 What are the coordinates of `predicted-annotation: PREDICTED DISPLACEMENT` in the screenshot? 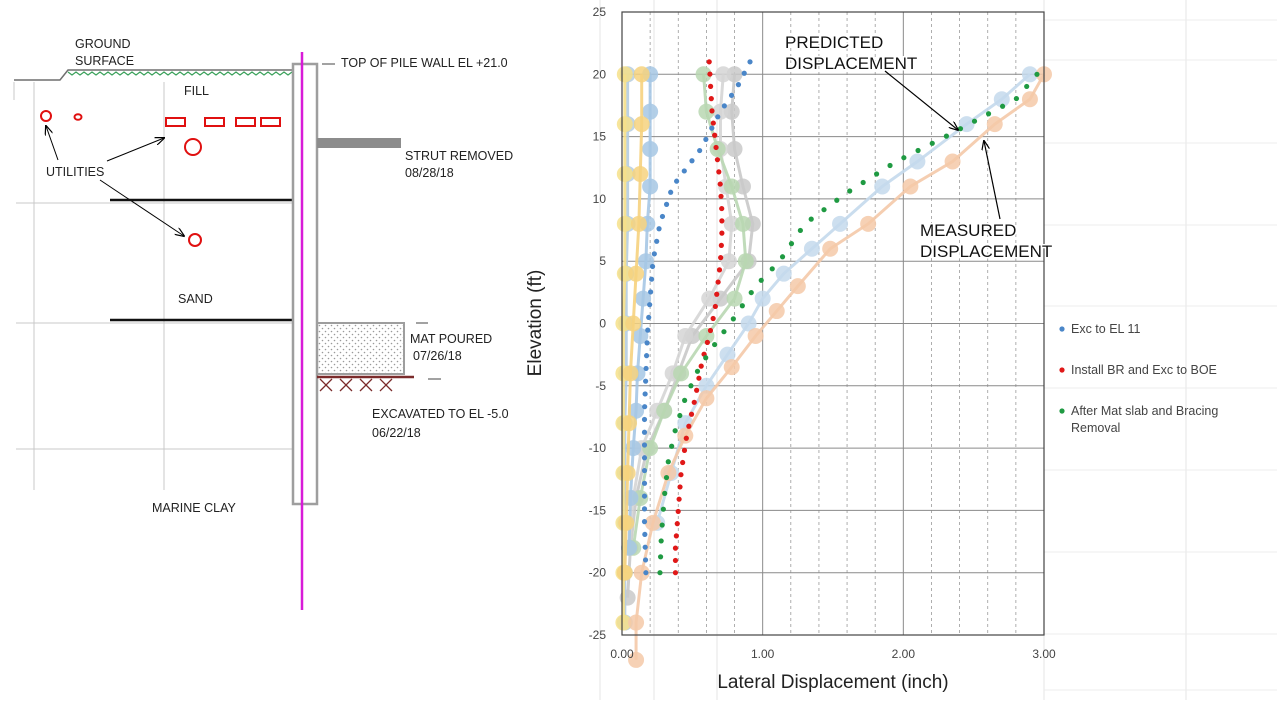 It's located at (871, 81).